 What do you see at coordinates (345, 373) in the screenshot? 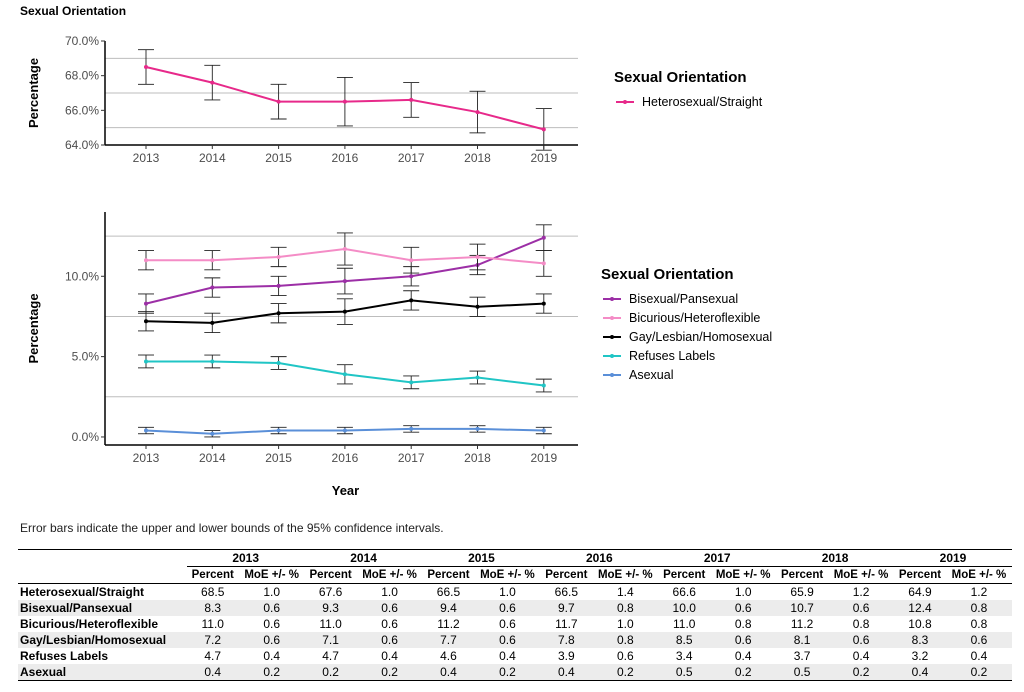
I see `series-refuses-labels` at bounding box center [345, 373].